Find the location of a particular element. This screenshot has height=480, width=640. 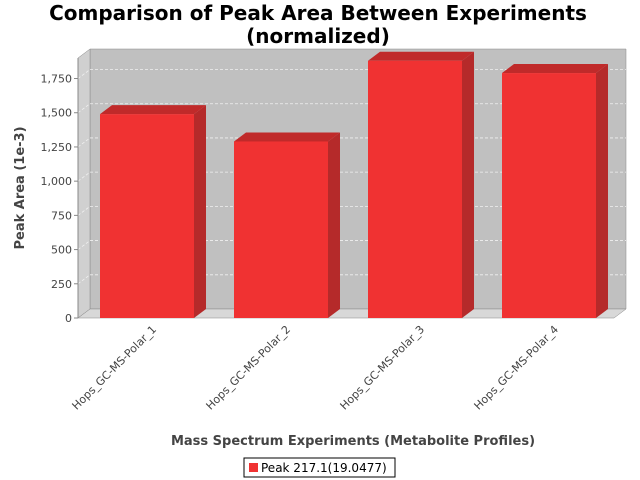

x-tick-label: Hops_GC-MS-Polar_4 is located at coordinates (517, 368).